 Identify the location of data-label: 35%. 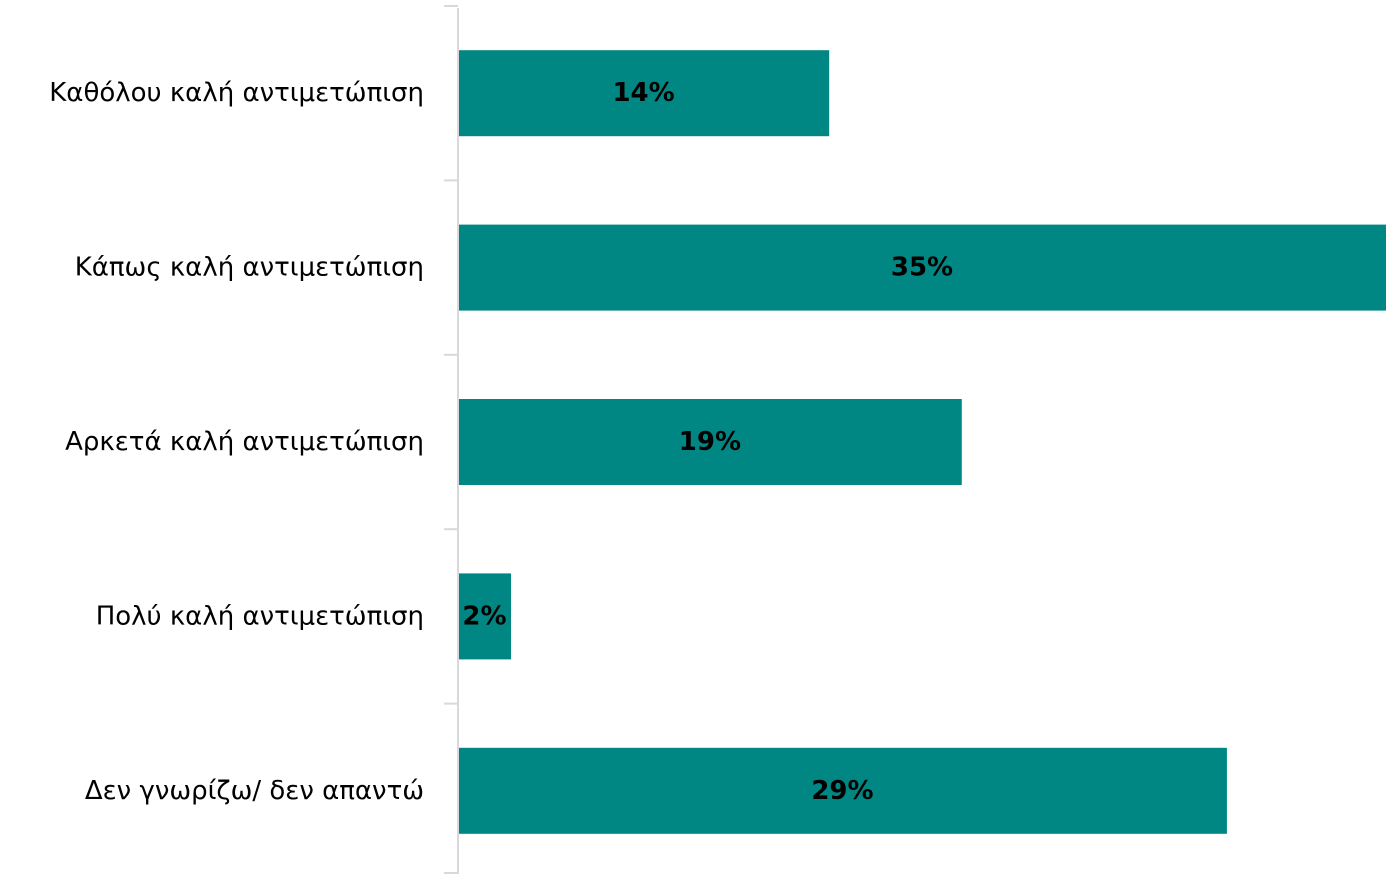
(922, 268).